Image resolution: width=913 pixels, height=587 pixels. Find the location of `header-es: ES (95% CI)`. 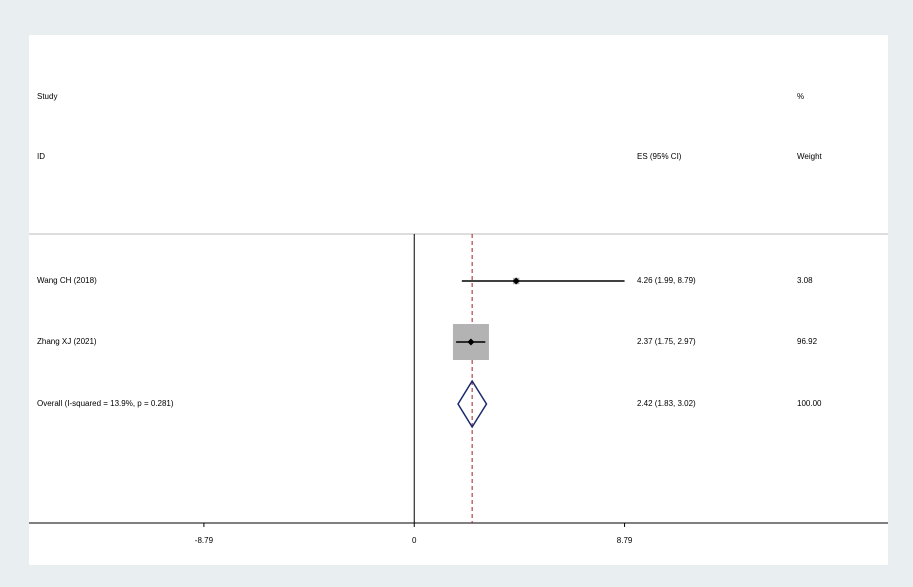

header-es: ES (95% CI) is located at coordinates (659, 156).